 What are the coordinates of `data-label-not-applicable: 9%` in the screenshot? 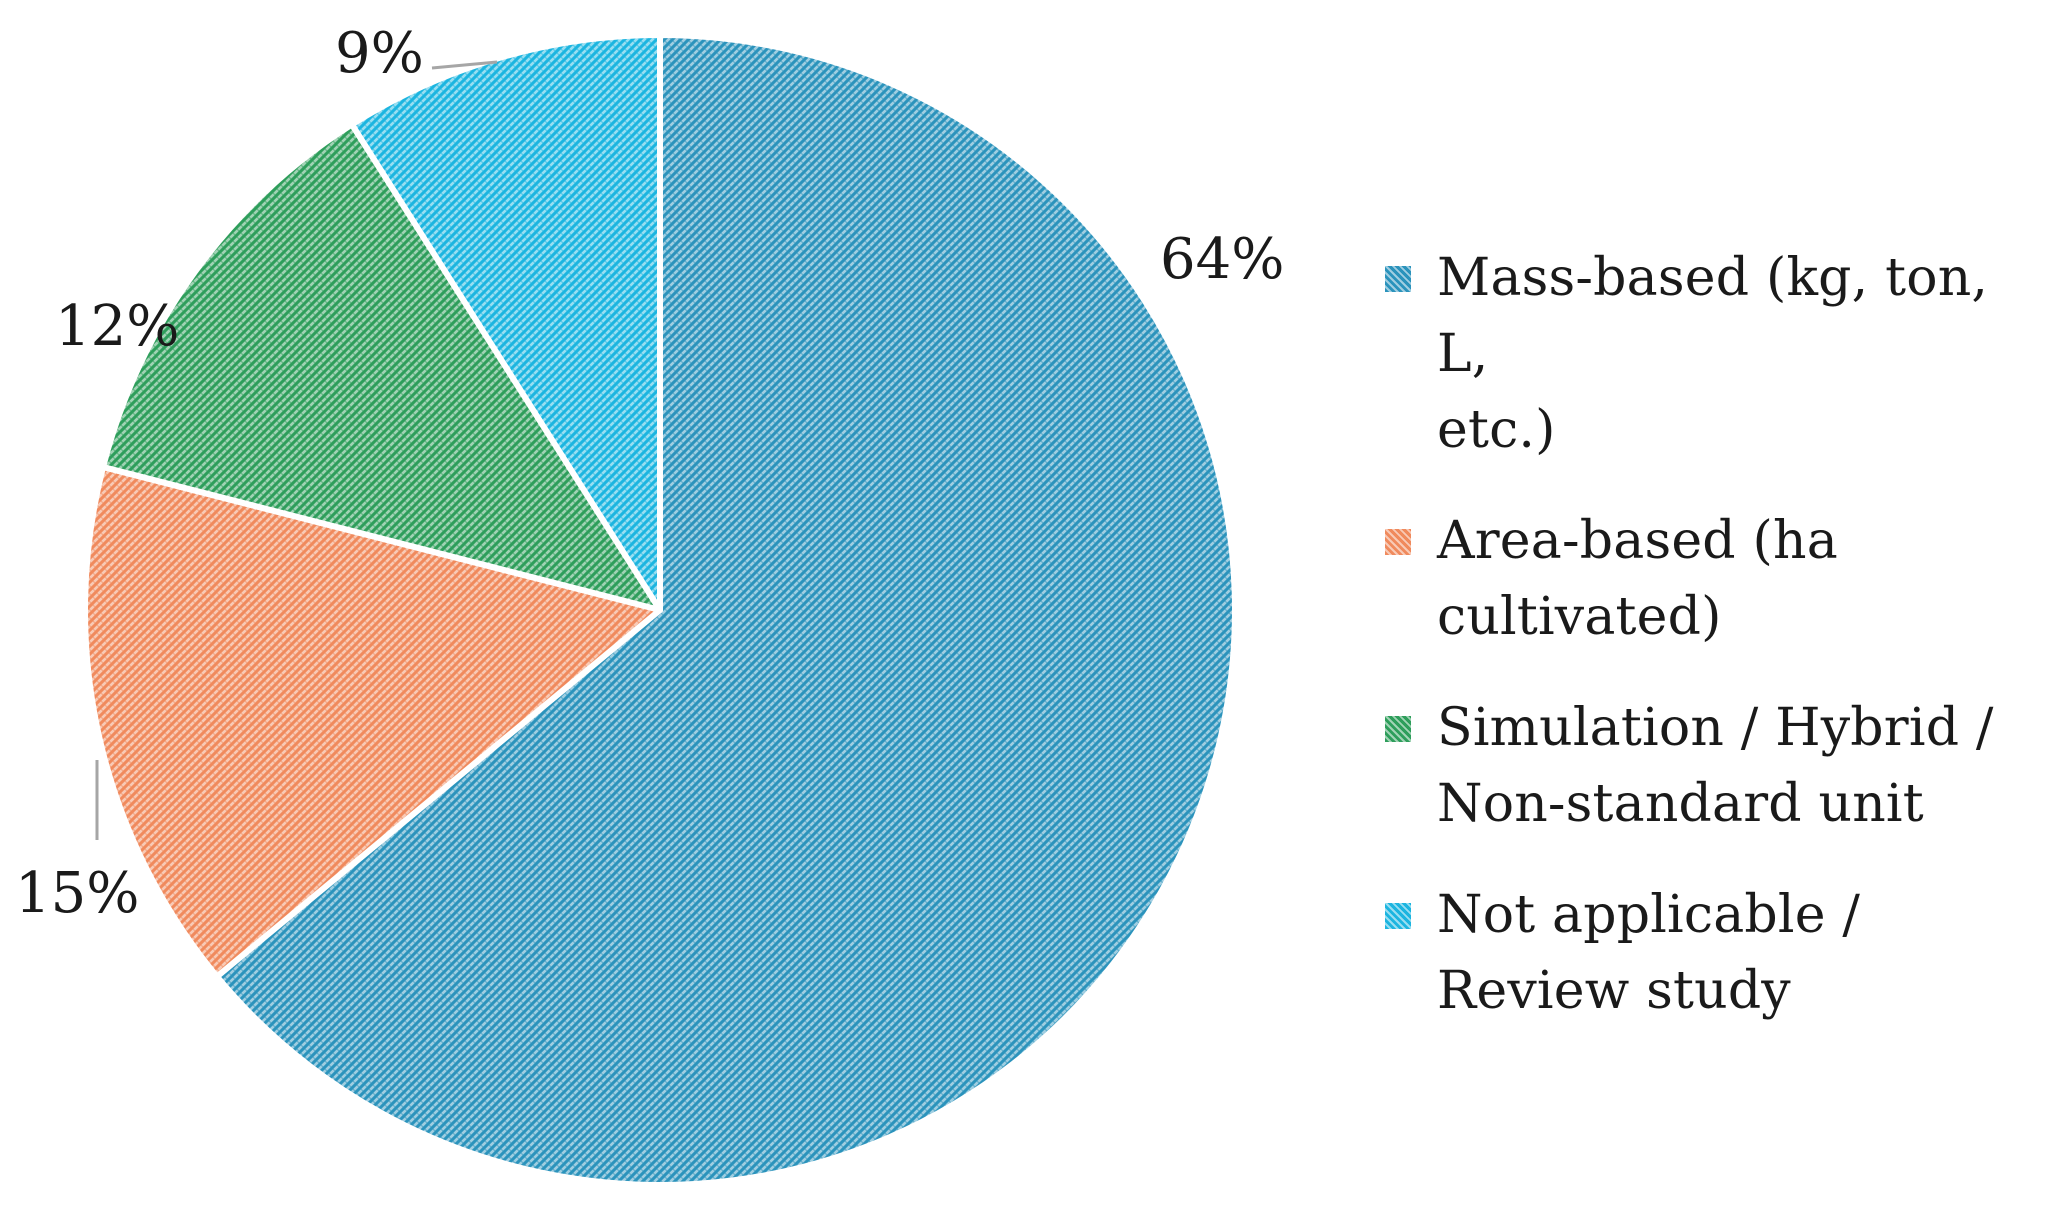 It's located at (379, 53).